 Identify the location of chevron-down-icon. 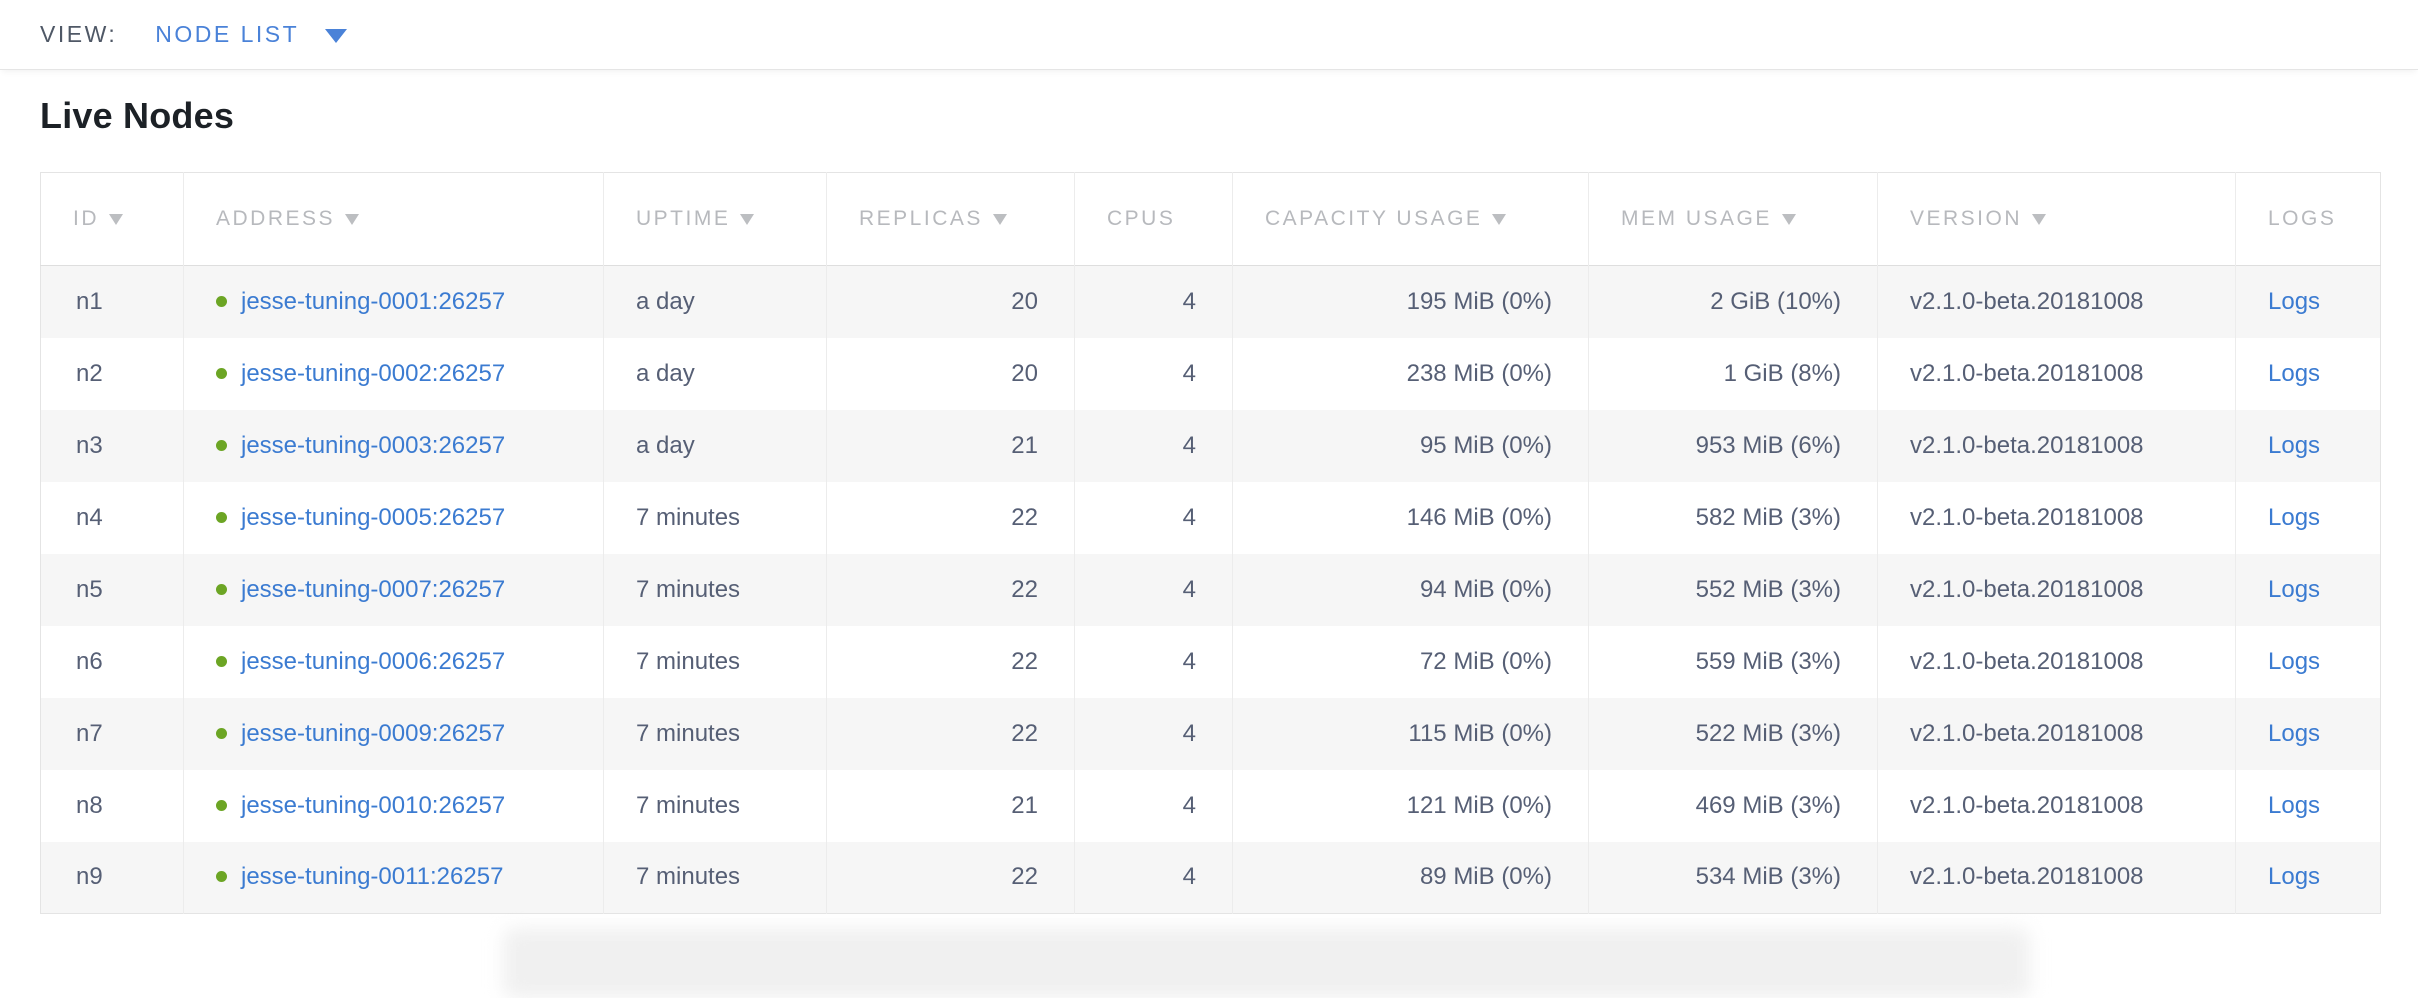
(336, 36).